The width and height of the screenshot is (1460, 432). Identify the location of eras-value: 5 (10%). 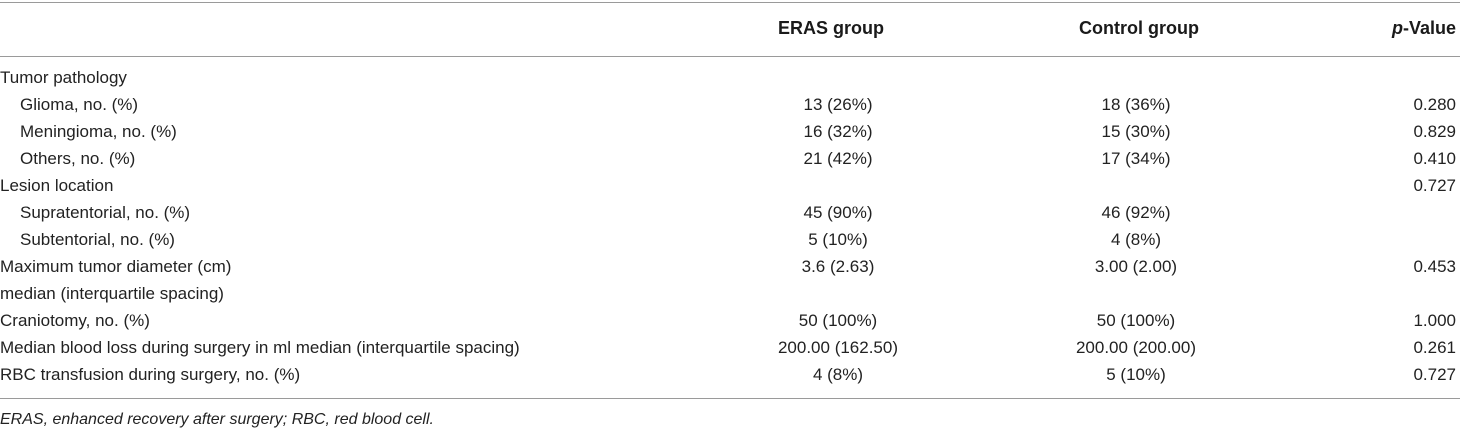
(838, 239).